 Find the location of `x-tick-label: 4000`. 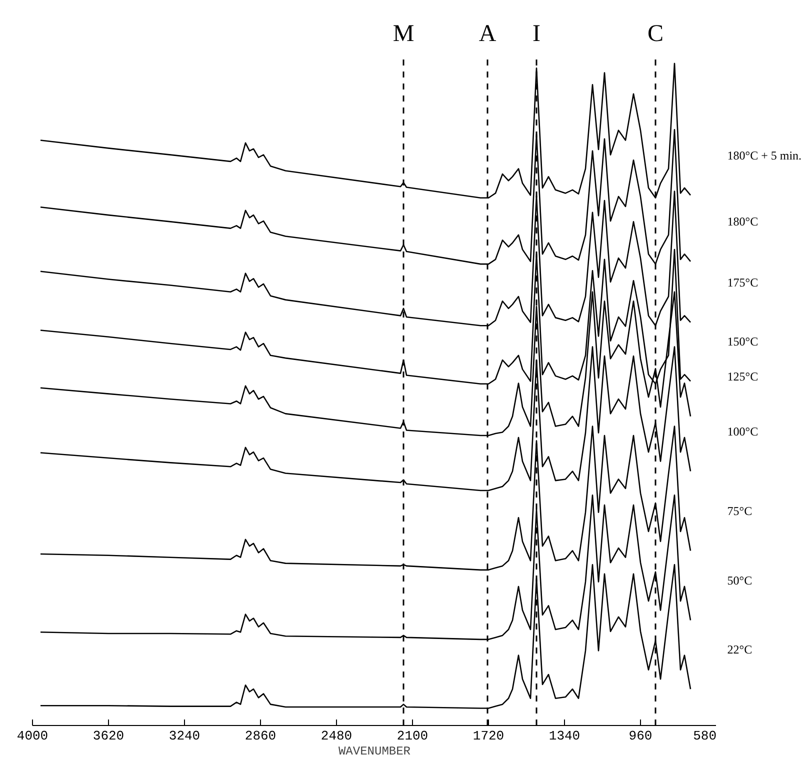

x-tick-label: 4000 is located at coordinates (32, 736).